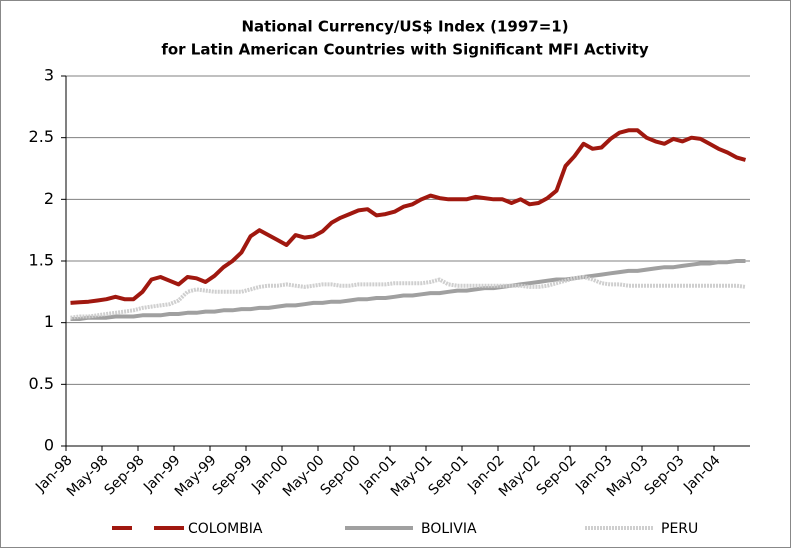 The height and width of the screenshot is (548, 791). Describe the element at coordinates (49, 198) in the screenshot. I see `y-tick-label: 2` at that location.